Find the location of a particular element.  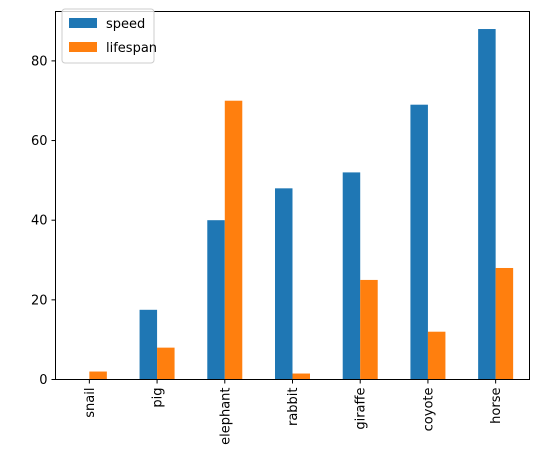

y-tick-label: 80 is located at coordinates (39, 61).